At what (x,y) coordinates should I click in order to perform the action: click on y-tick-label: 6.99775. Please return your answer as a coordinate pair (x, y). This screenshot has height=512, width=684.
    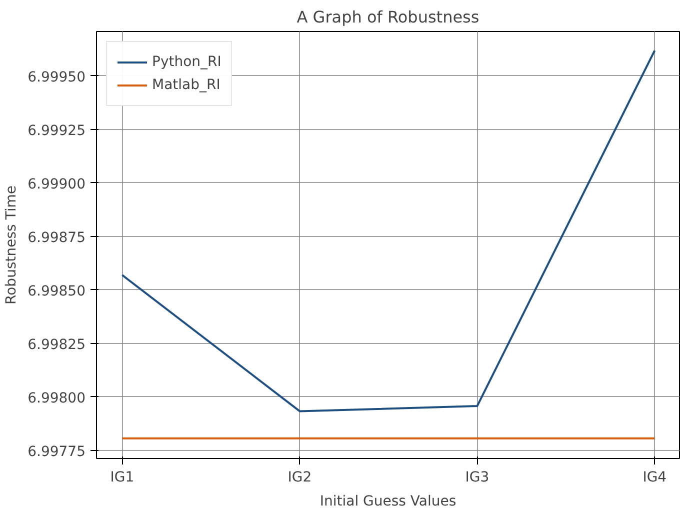
    Looking at the image, I should click on (57, 452).